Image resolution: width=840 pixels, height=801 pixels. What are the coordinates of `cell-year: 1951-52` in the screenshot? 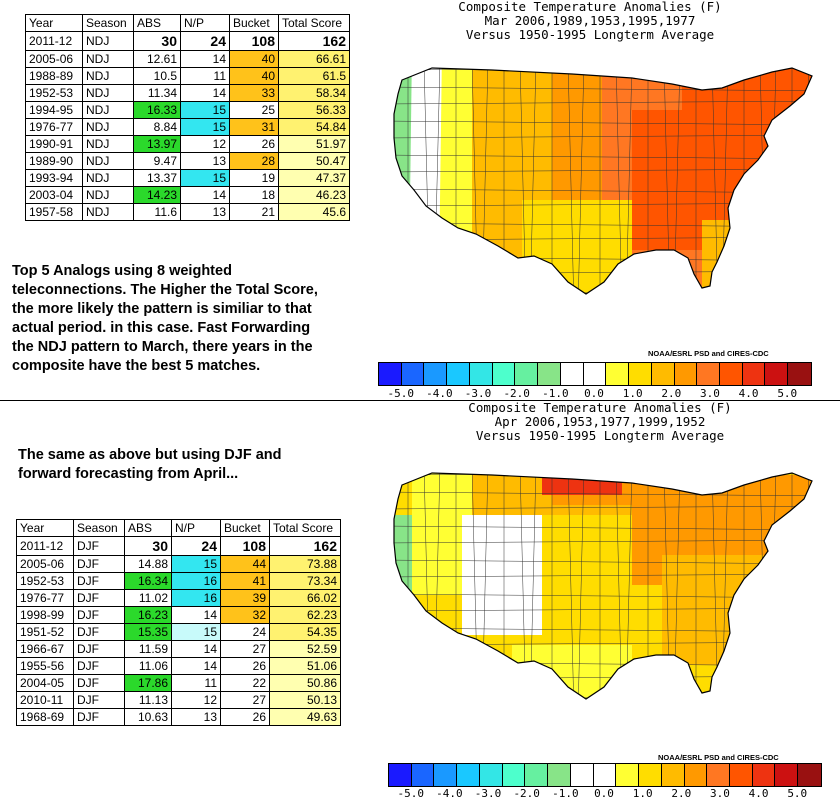 It's located at (45, 632).